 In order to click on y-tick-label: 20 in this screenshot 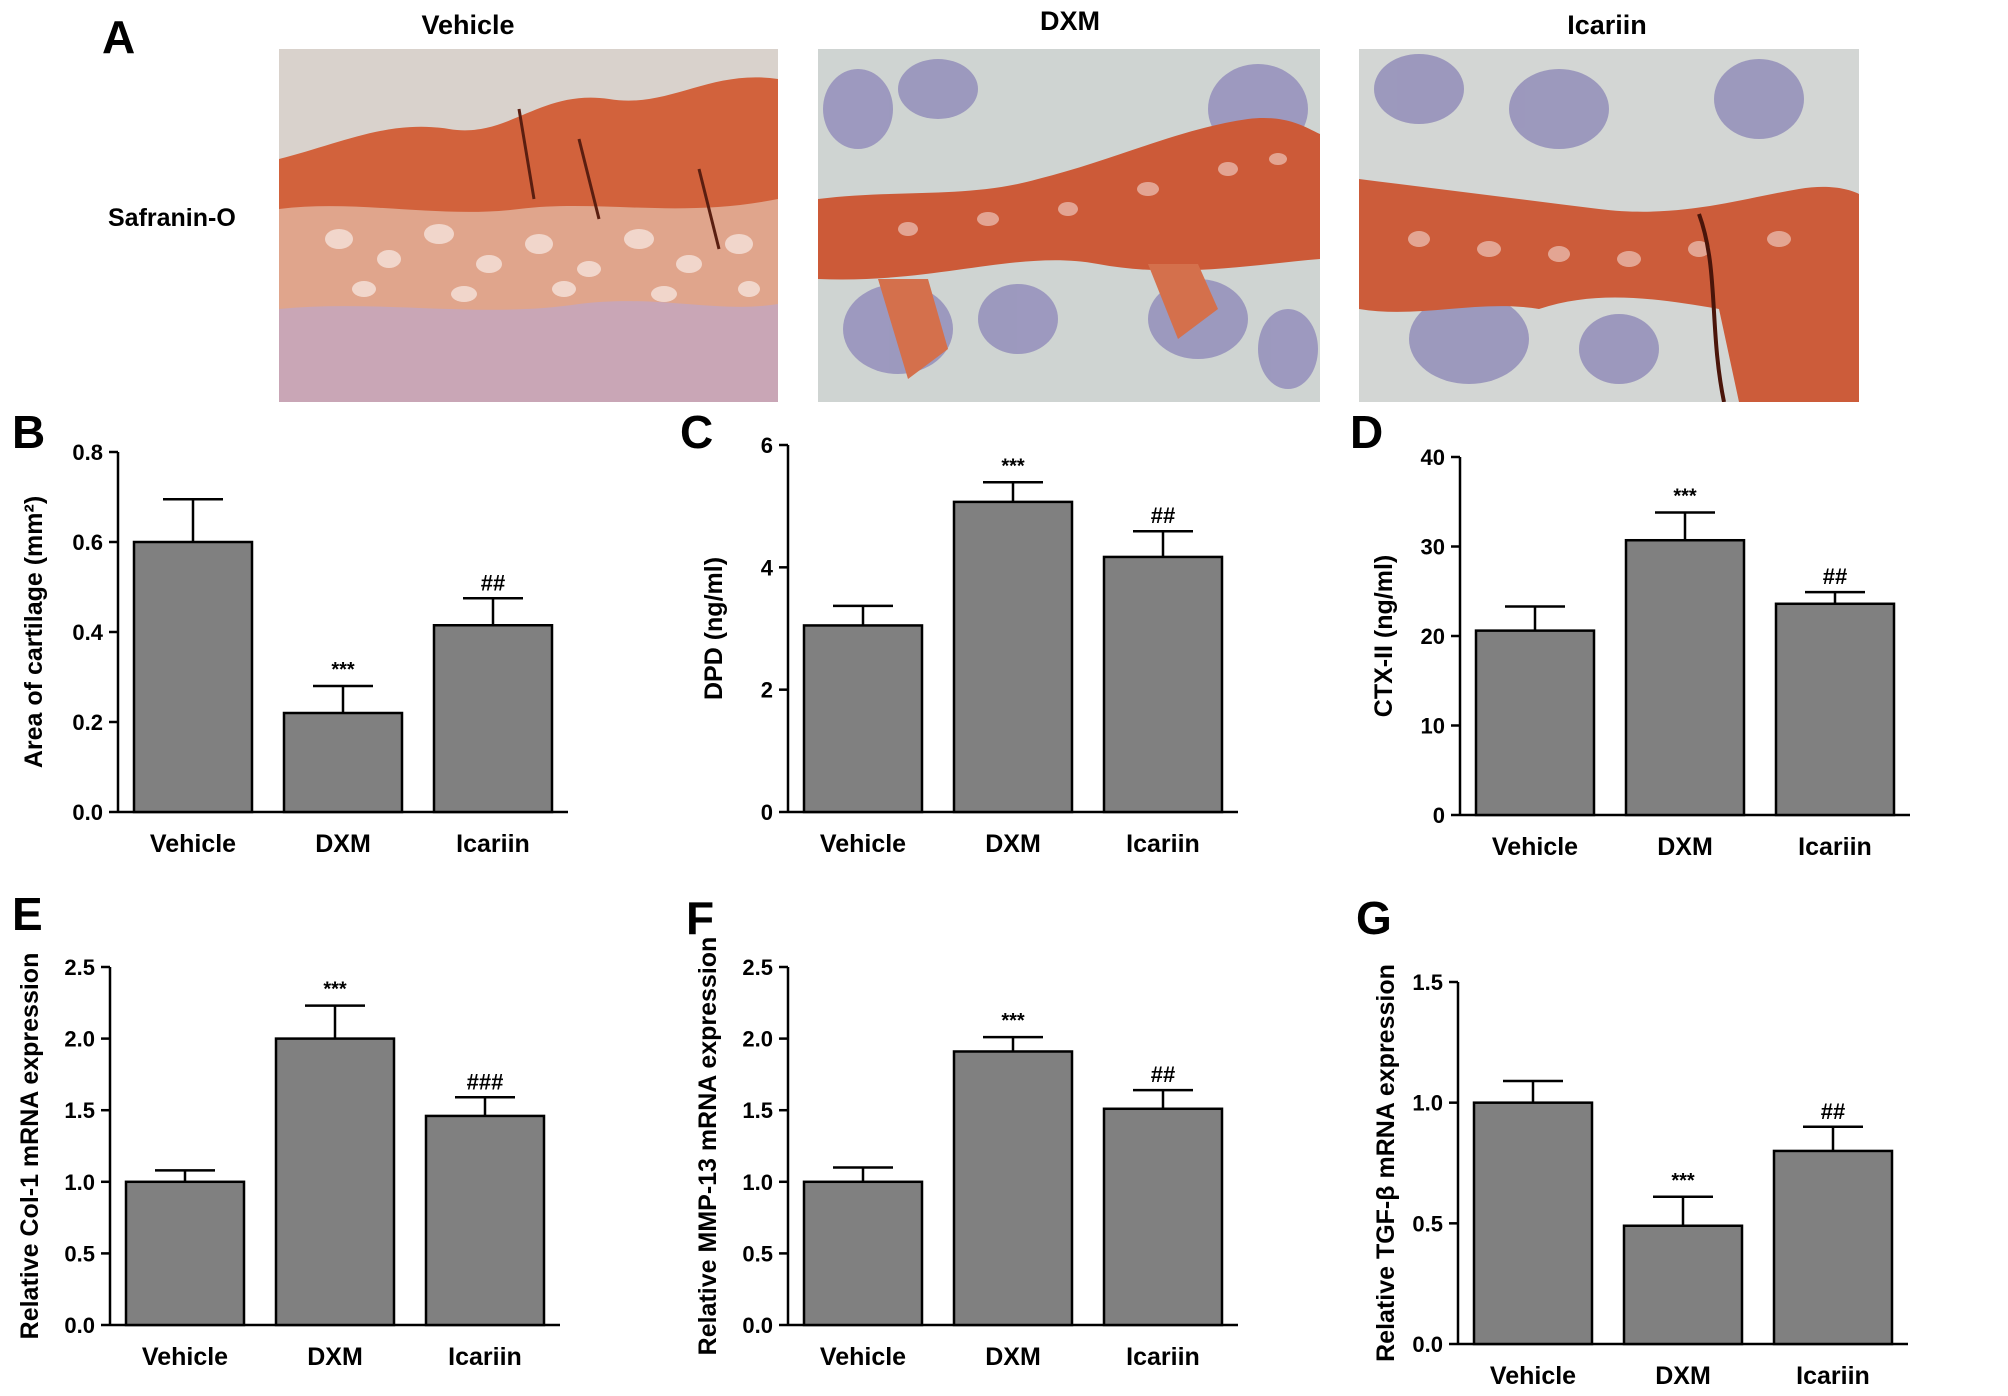, I will do `click(1433, 636)`.